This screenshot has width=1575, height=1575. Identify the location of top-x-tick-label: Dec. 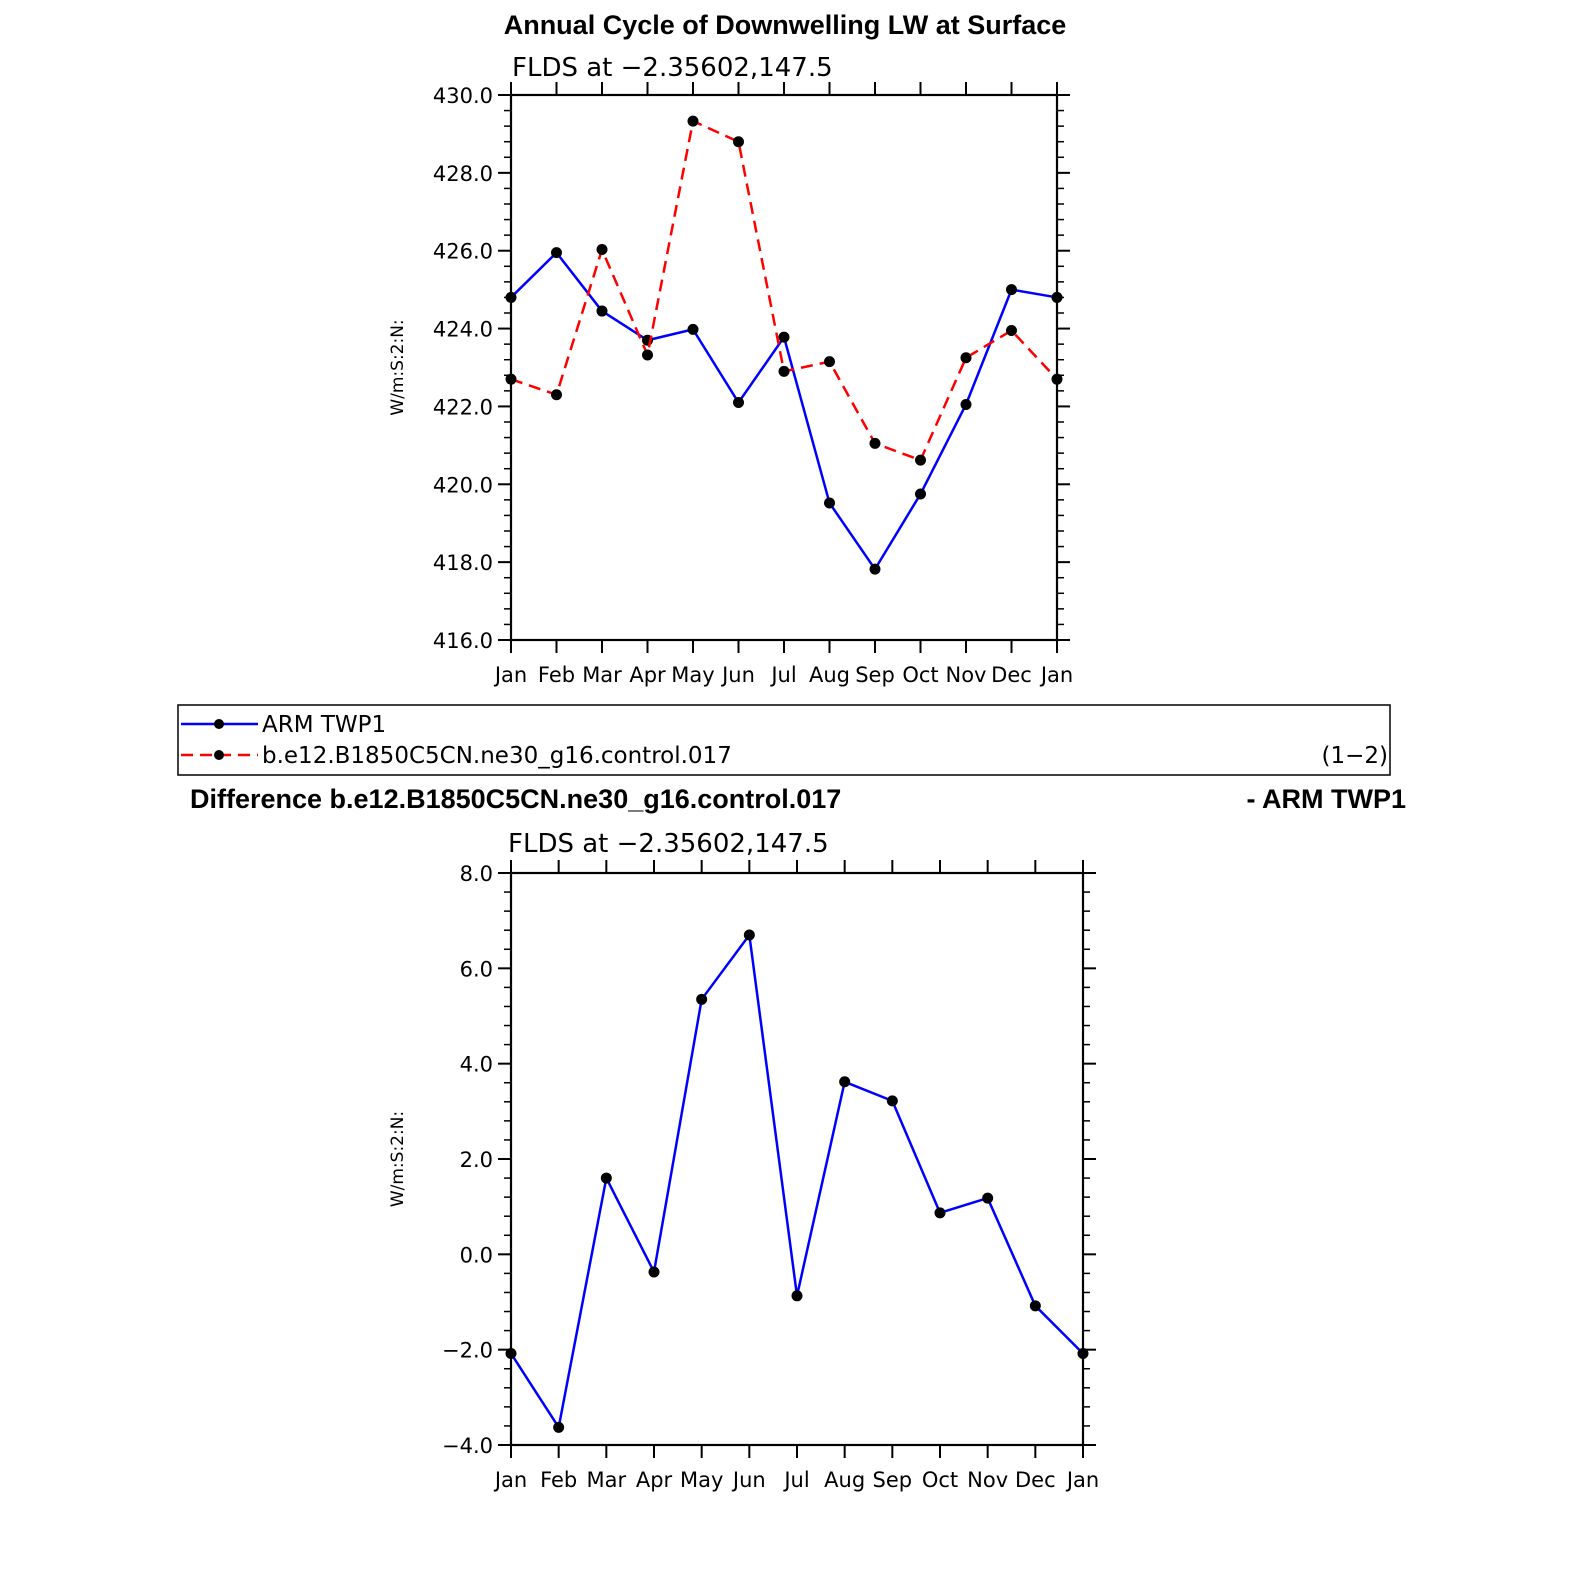
(1011, 675).